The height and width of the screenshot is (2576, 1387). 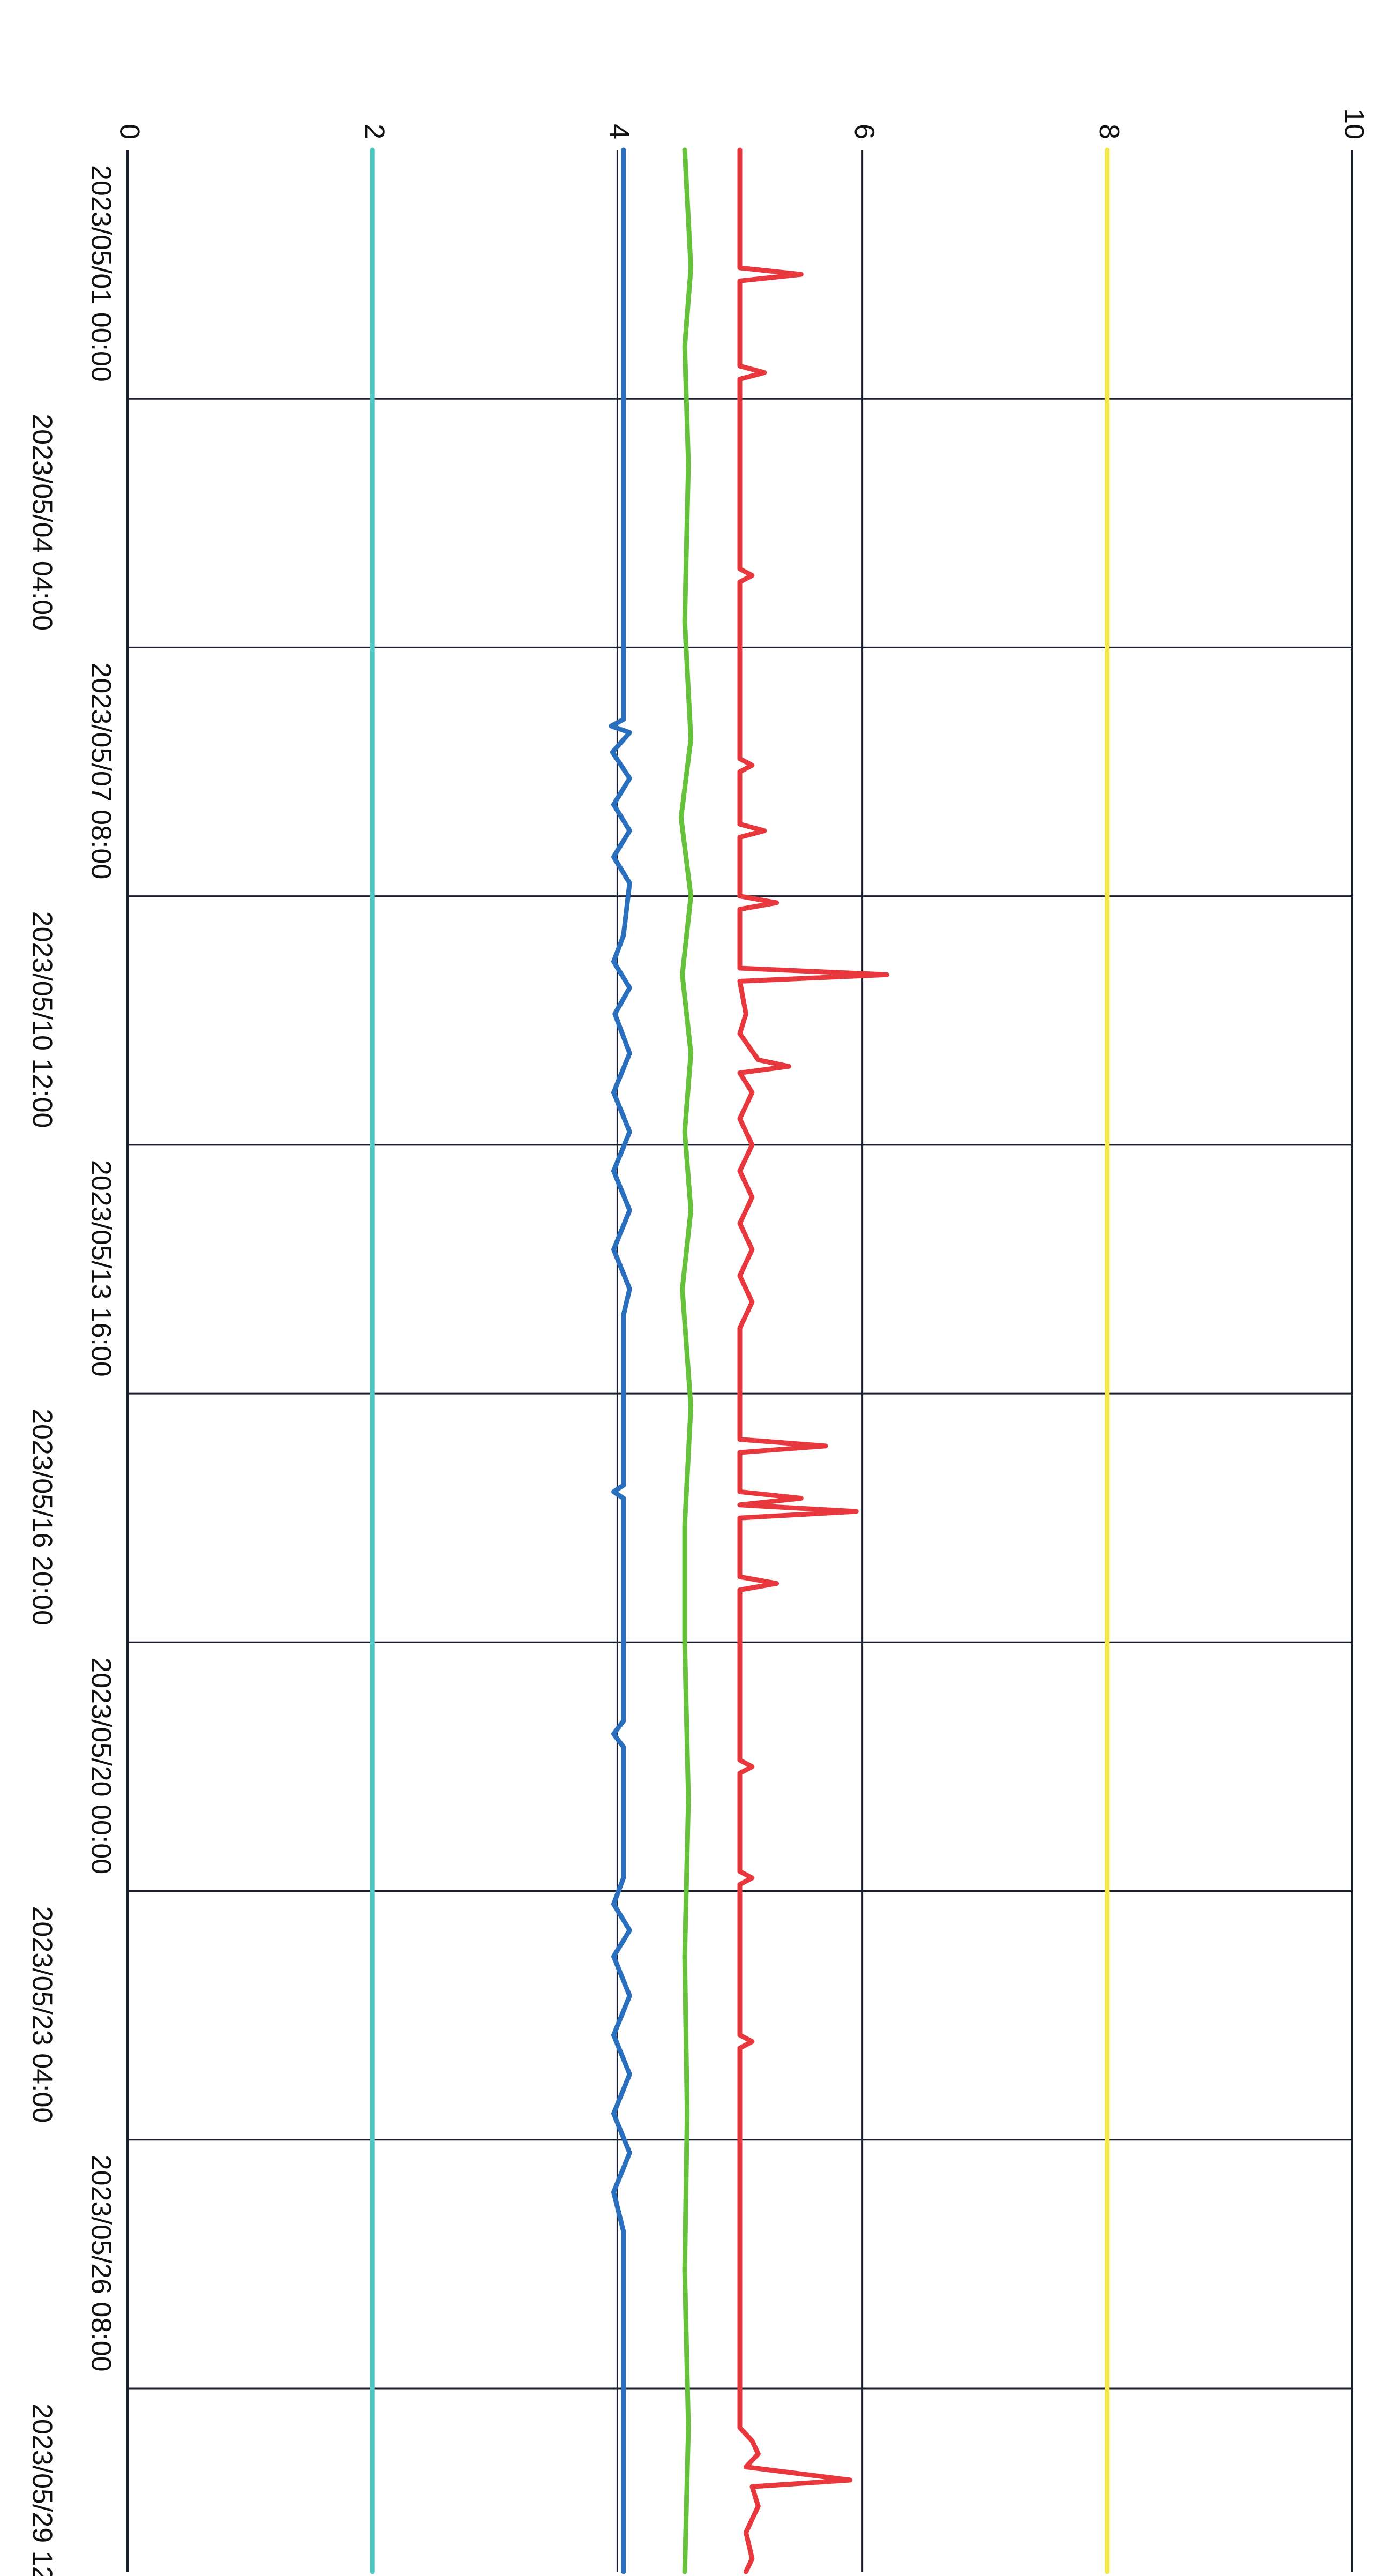 I want to click on x-tick-label: 2023/05/10 12:00, so click(x=42, y=1019).